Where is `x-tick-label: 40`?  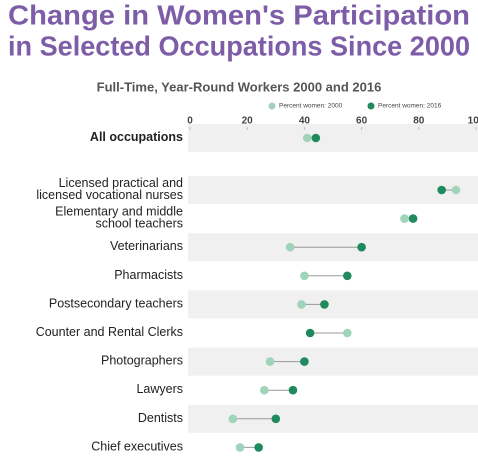 x-tick-label: 40 is located at coordinates (305, 121).